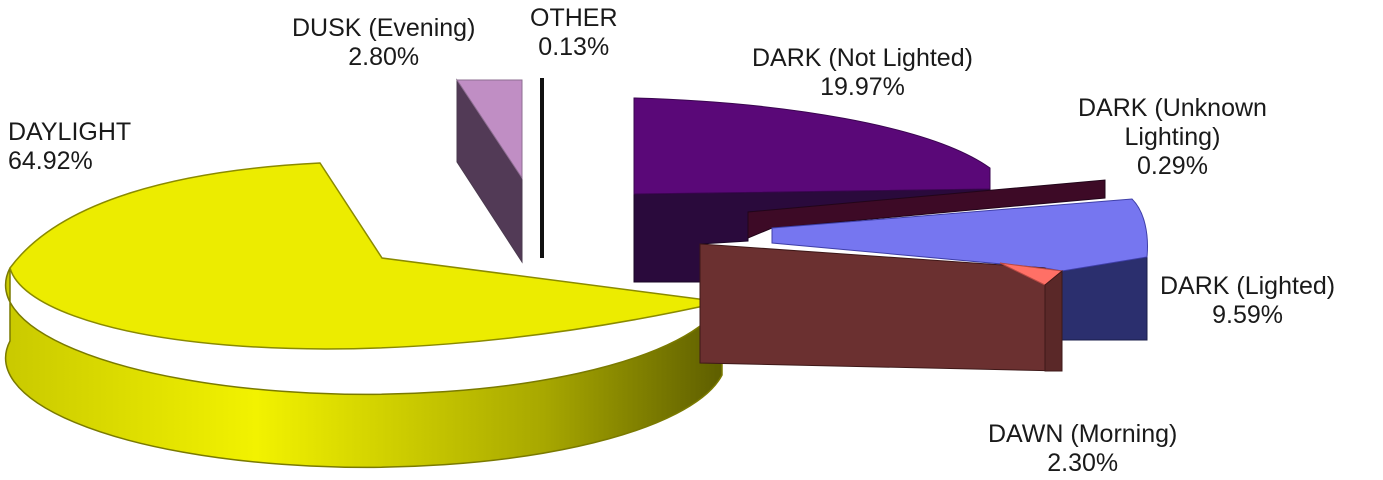  I want to click on slice-dark-not-lighted-top, so click(812, 146).